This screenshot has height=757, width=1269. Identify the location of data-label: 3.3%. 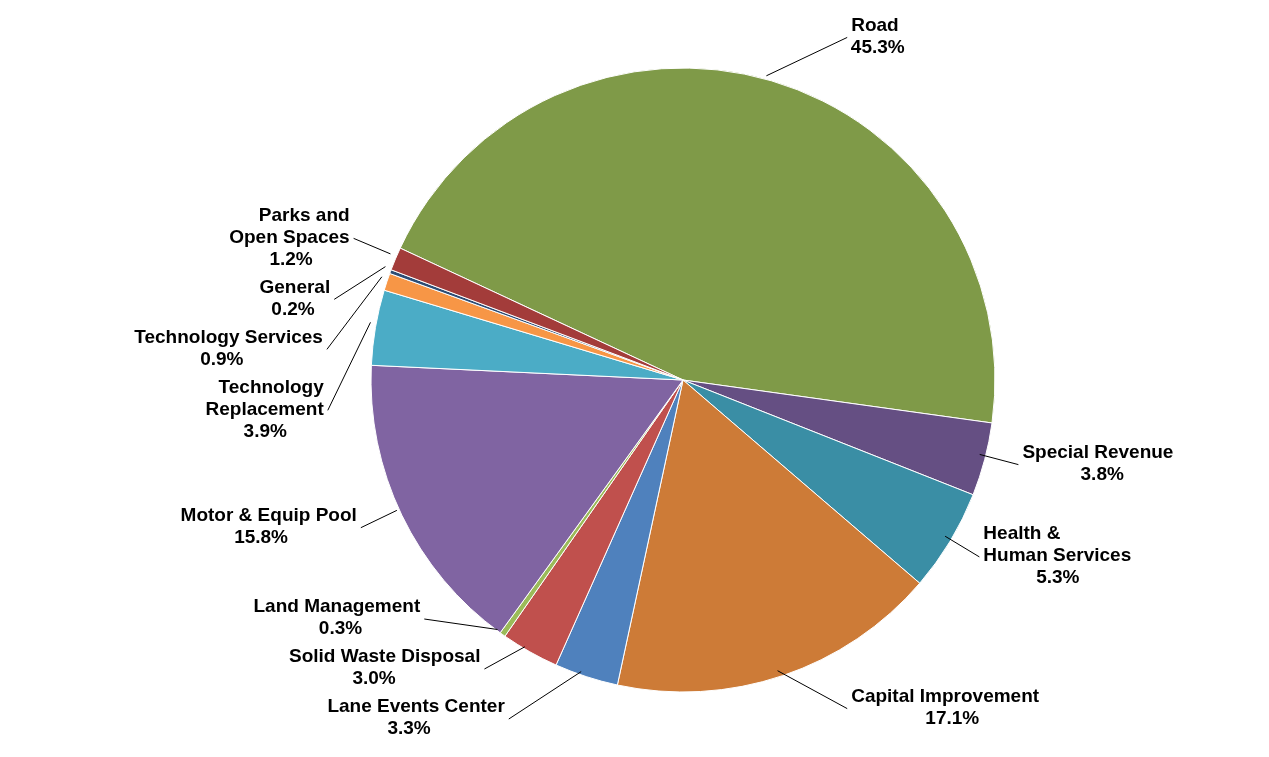
(409, 728).